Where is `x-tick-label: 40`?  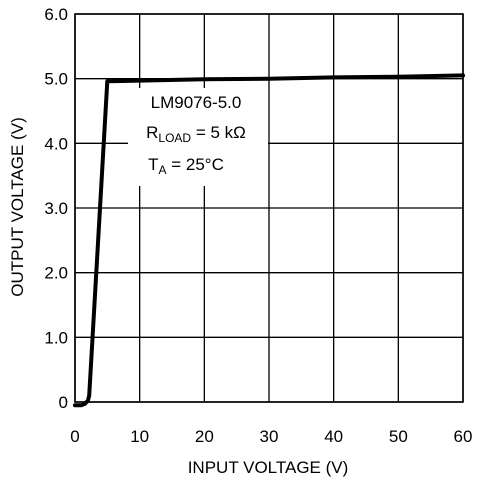 x-tick-label: 40 is located at coordinates (333, 436).